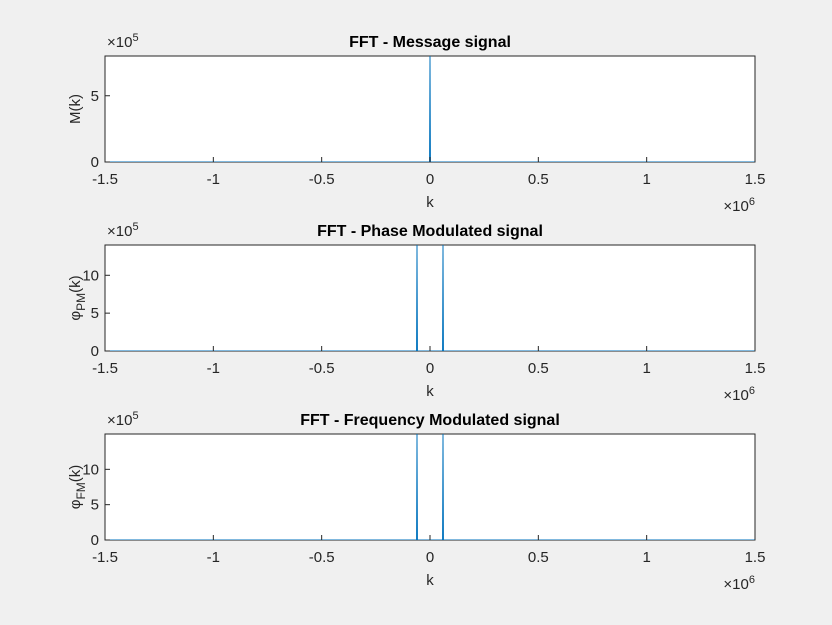 Image resolution: width=832 pixels, height=625 pixels. What do you see at coordinates (81, 490) in the screenshot?
I see `y-label-sub: FM` at bounding box center [81, 490].